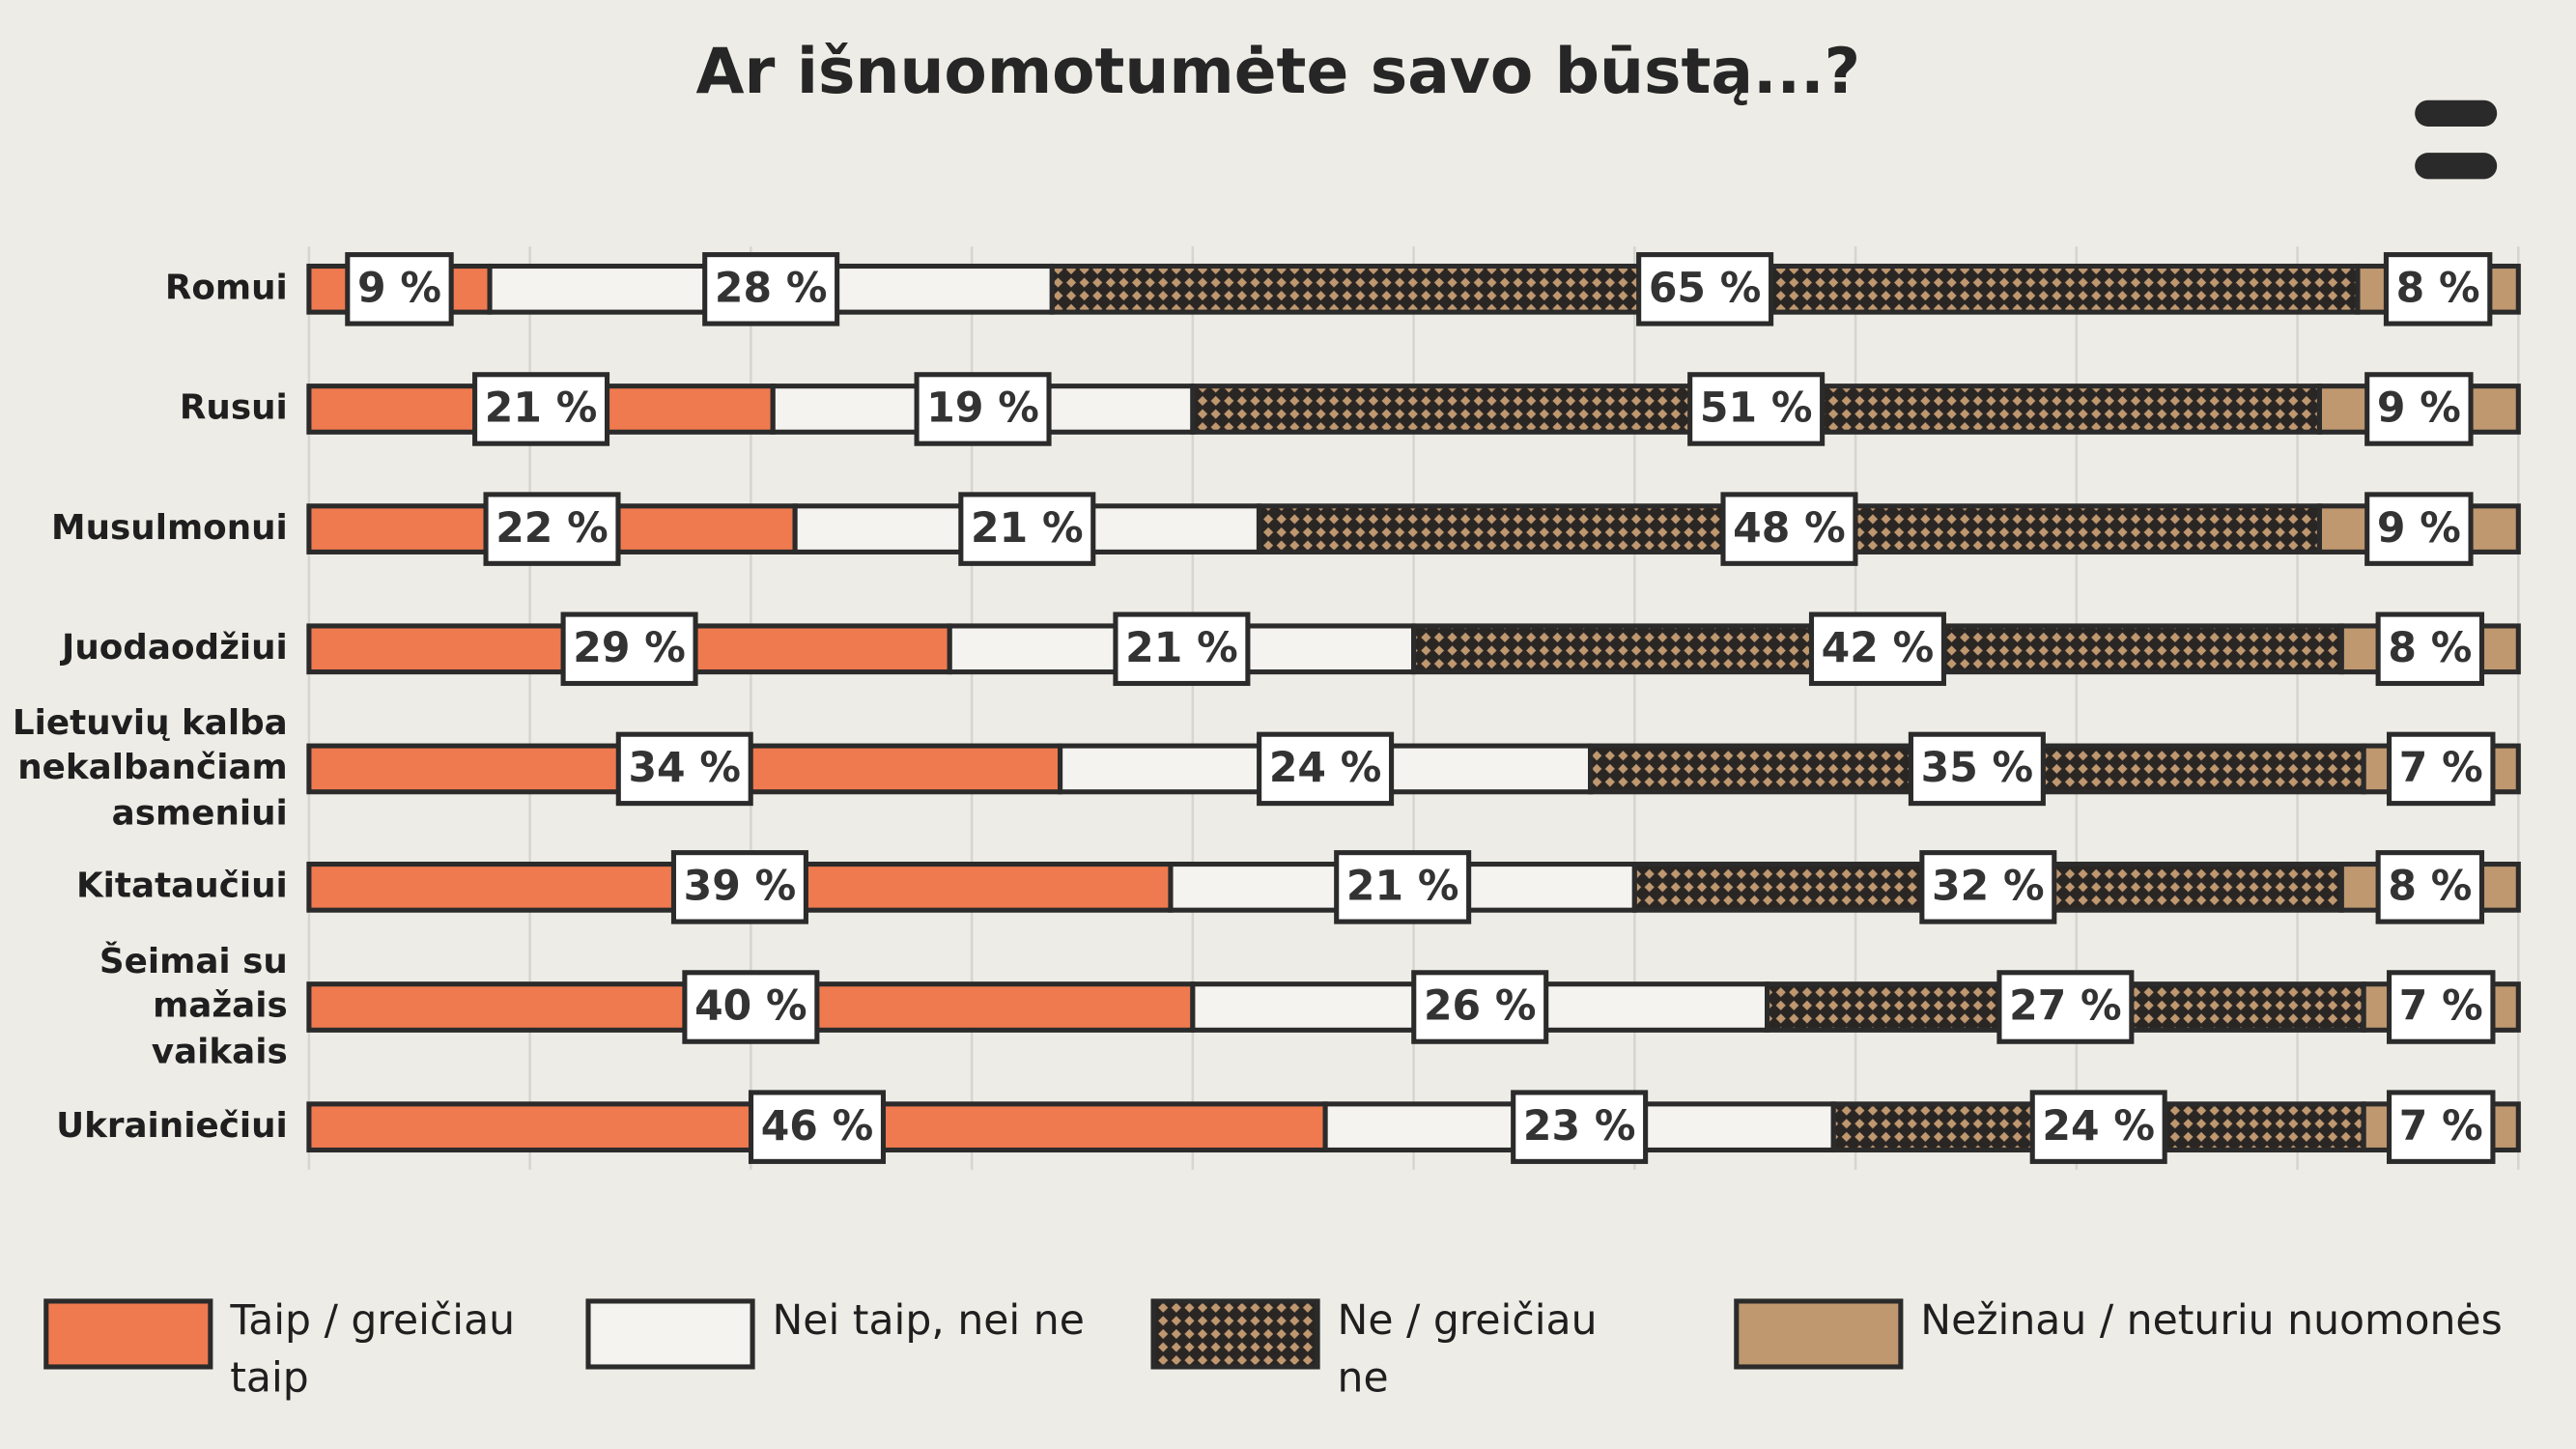  I want to click on value-label: 35 %, so click(1977, 768).